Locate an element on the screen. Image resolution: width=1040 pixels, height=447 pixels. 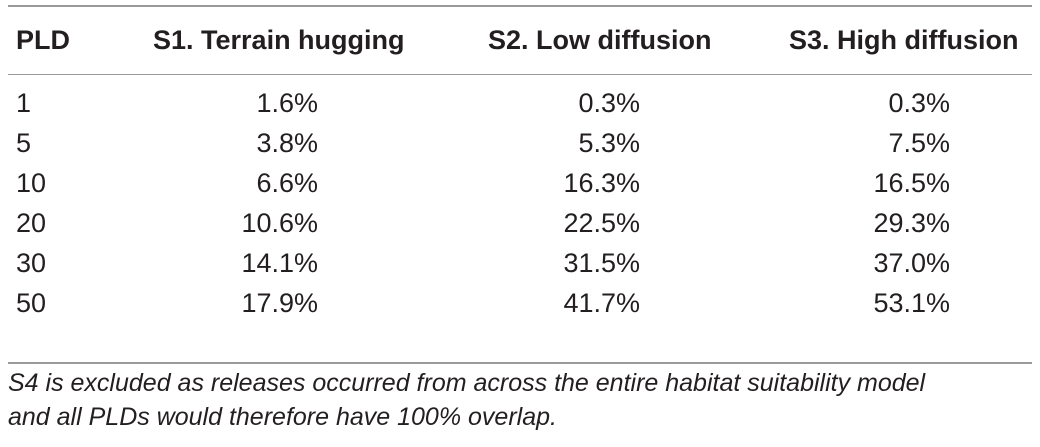
cell-s1: 17.9% is located at coordinates (279, 303).